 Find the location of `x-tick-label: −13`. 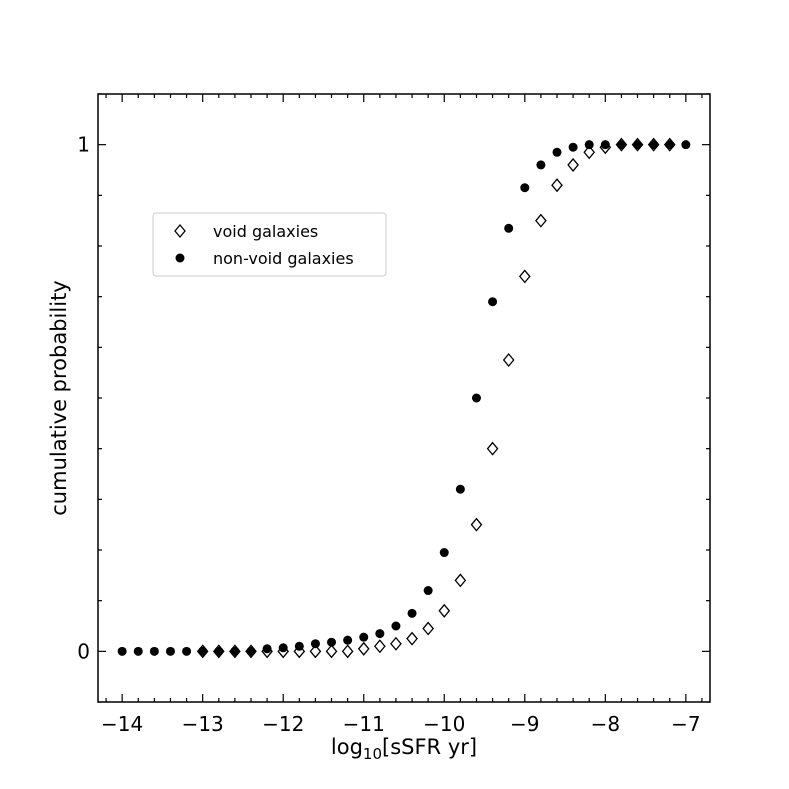

x-tick-label: −13 is located at coordinates (203, 724).